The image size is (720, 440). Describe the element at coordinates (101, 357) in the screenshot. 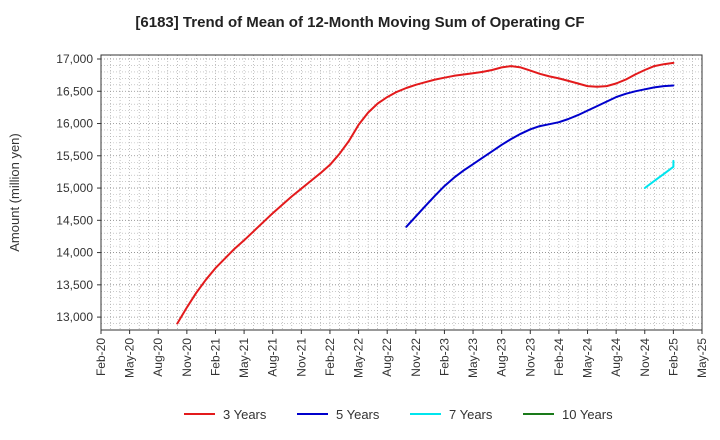

I see `x-tick-label: Feb-20` at that location.